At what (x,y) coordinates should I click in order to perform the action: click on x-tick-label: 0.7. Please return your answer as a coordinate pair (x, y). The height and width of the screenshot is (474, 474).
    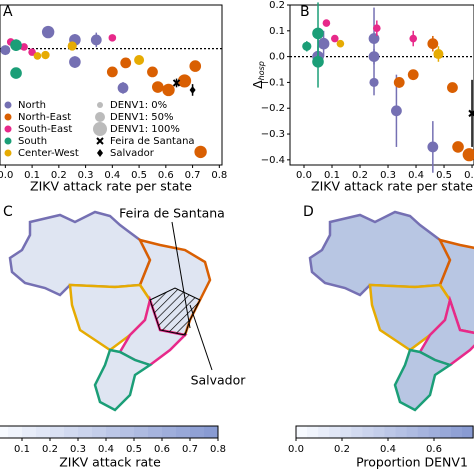
    Looking at the image, I should click on (193, 175).